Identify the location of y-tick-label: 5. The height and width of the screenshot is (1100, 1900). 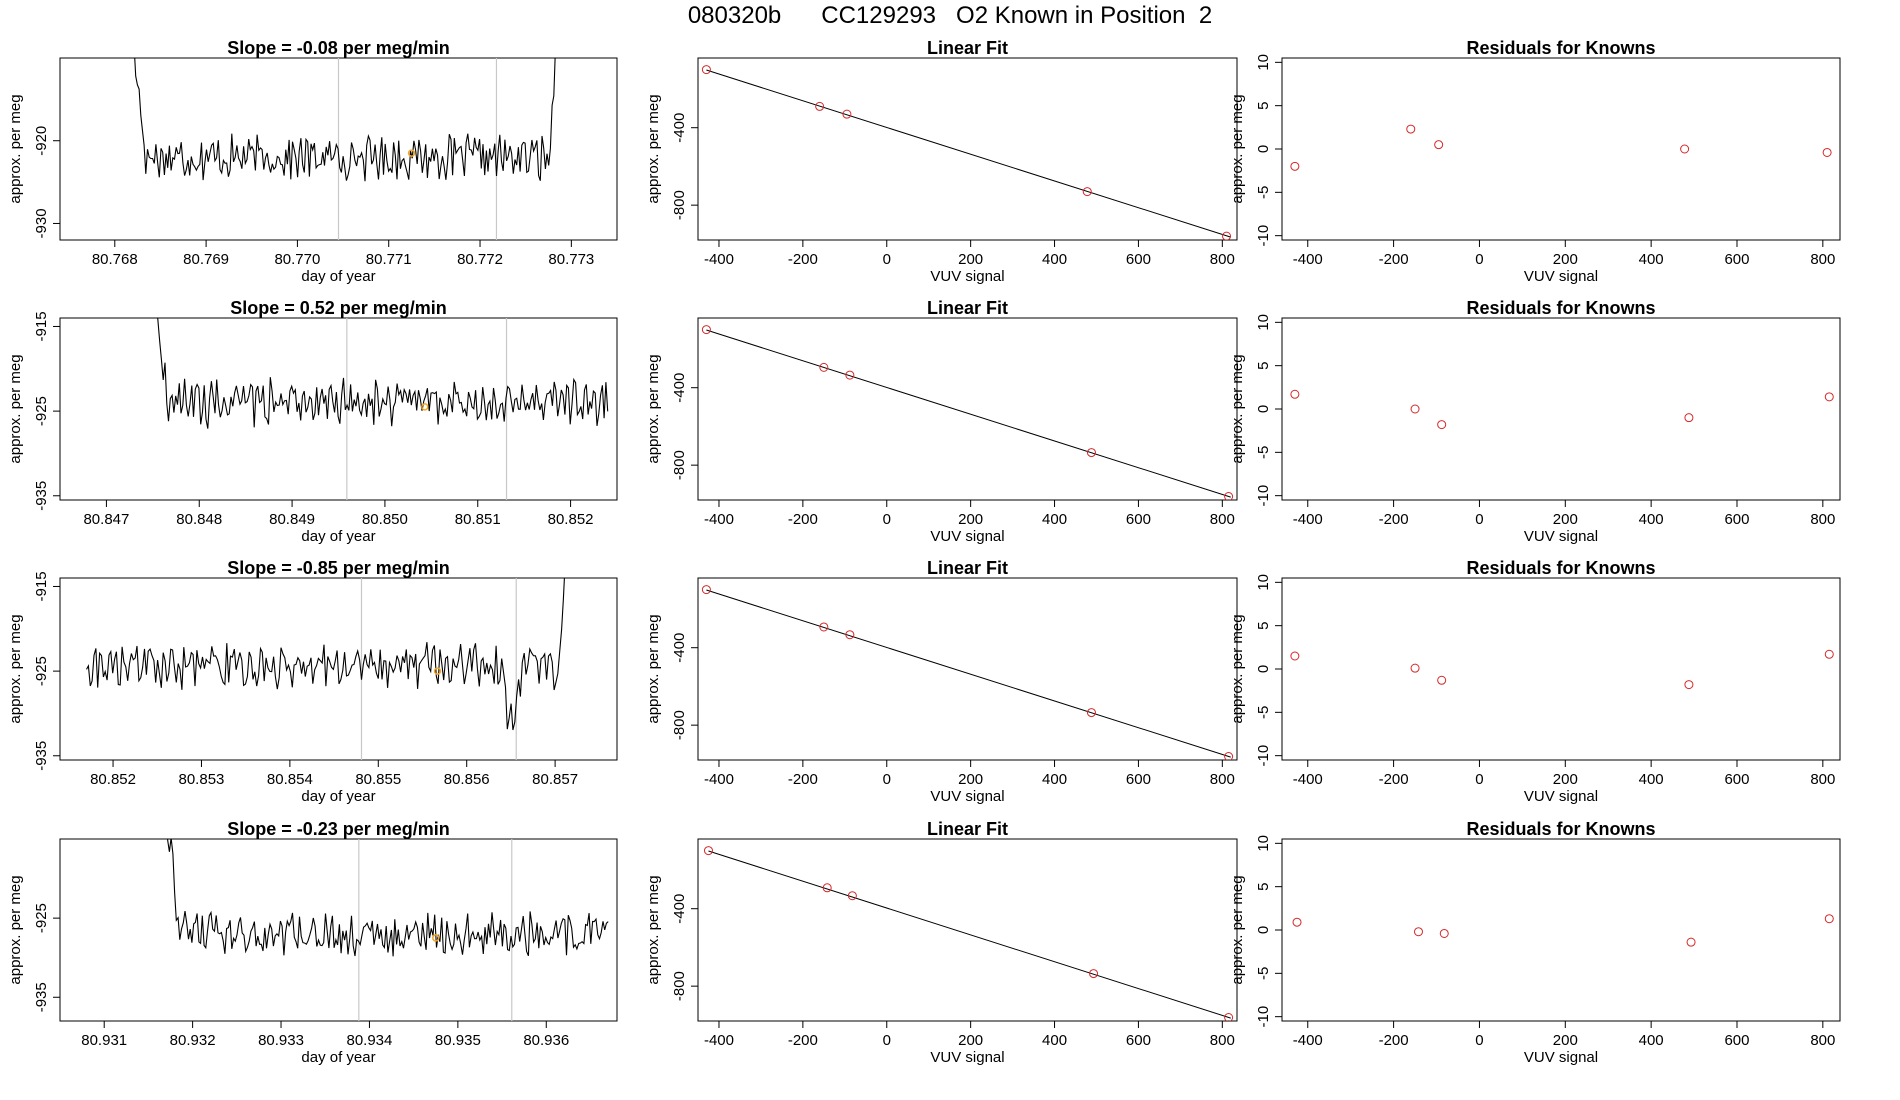
(1263, 886).